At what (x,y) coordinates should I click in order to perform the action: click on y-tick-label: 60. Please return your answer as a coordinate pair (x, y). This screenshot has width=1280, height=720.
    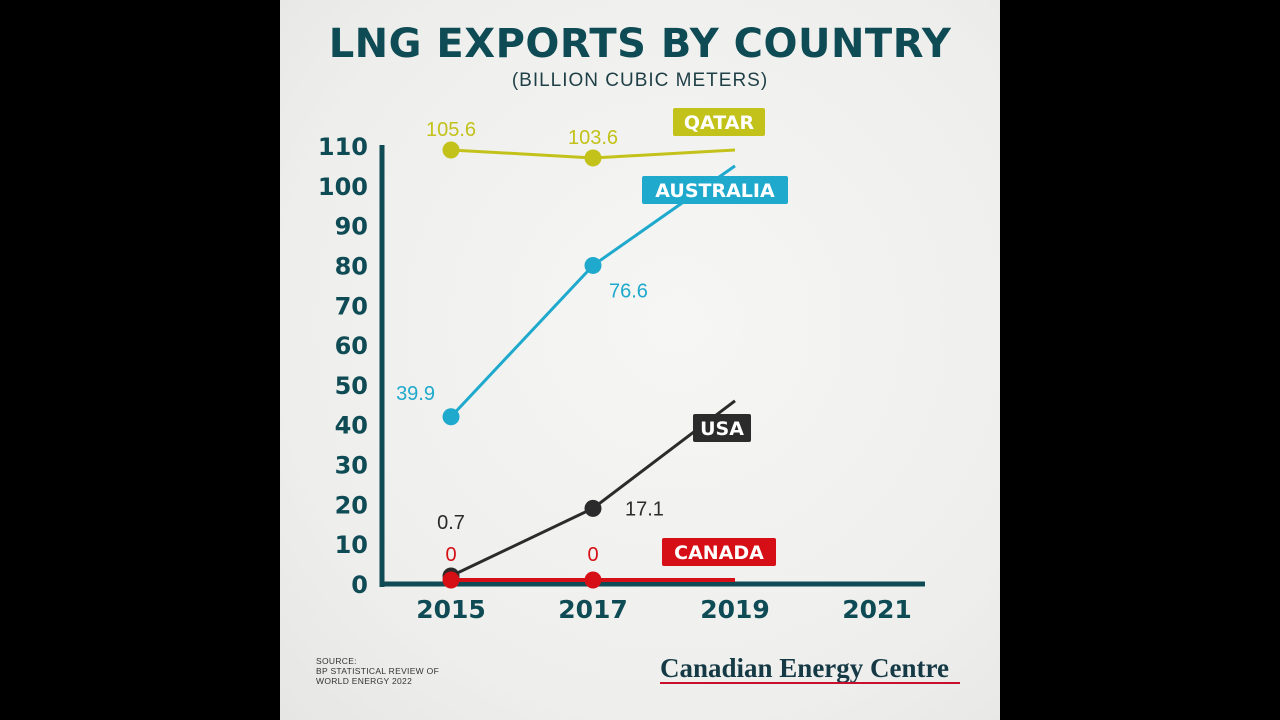
    Looking at the image, I should click on (351, 346).